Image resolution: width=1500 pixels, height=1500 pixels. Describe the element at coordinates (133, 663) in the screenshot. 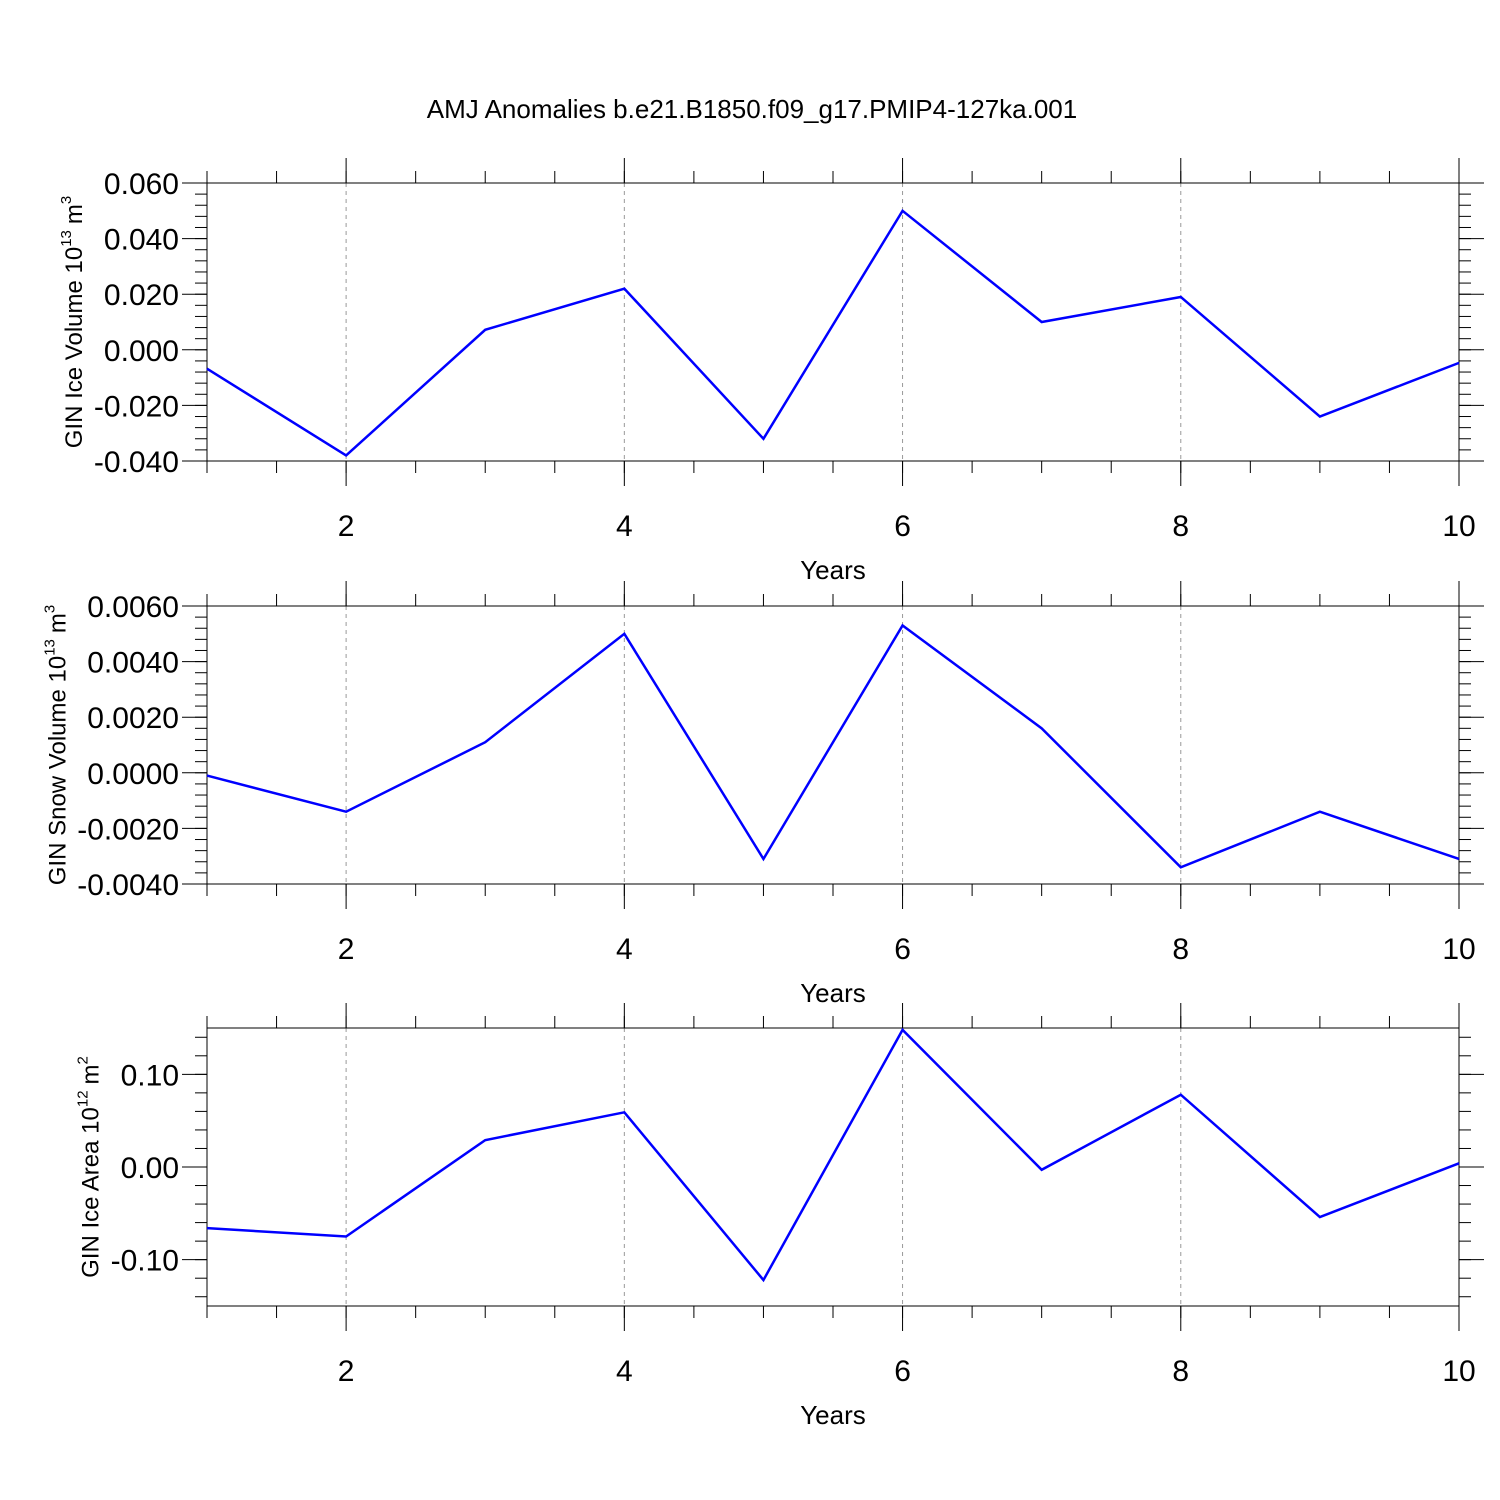

I see `y-tick-label: 0.0040` at that location.